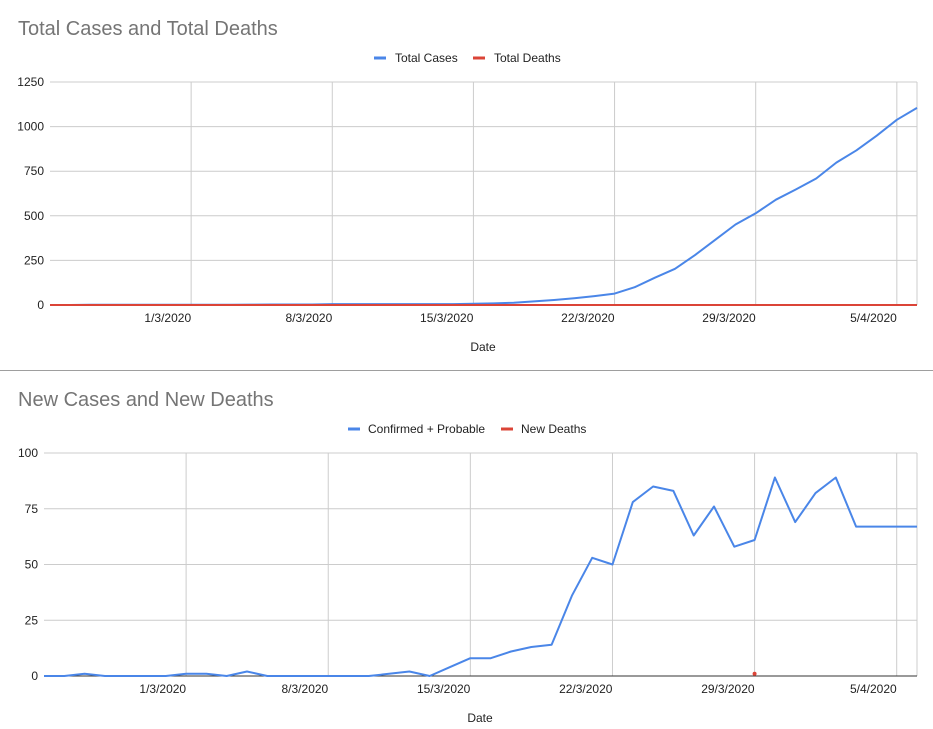 This screenshot has width=933, height=729. I want to click on chart-title: Total Cases and Total Deaths, so click(148, 29).